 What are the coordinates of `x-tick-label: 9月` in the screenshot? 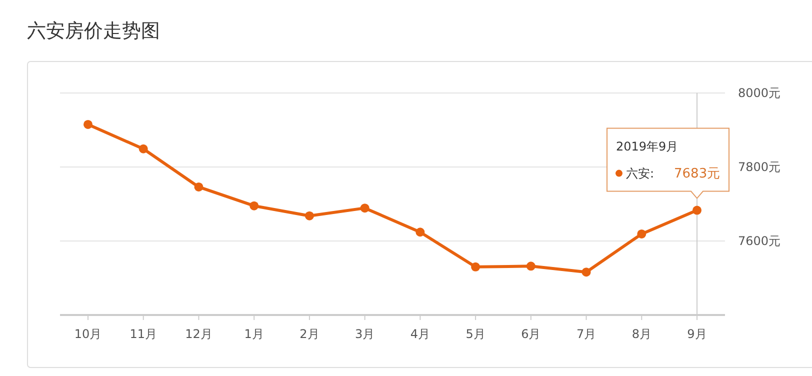 It's located at (697, 334).